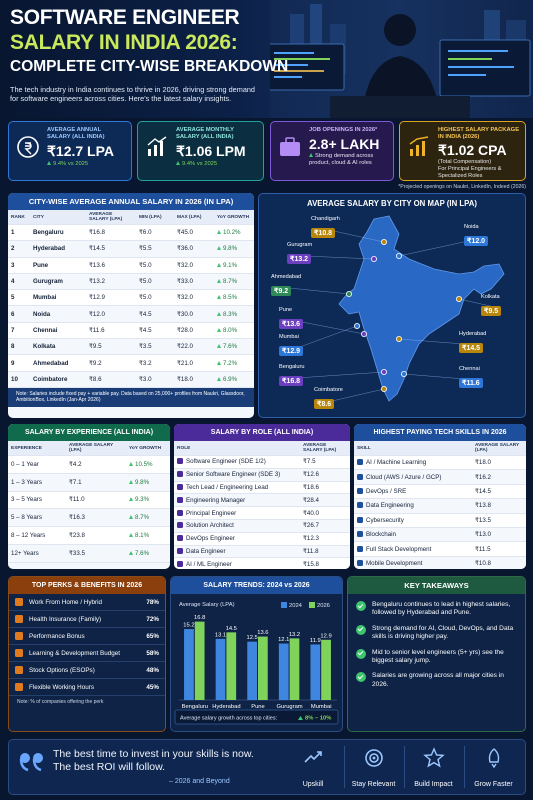 The width and height of the screenshot is (533, 800). I want to click on table-row: Solution Architect ₹26.7, so click(262, 526).